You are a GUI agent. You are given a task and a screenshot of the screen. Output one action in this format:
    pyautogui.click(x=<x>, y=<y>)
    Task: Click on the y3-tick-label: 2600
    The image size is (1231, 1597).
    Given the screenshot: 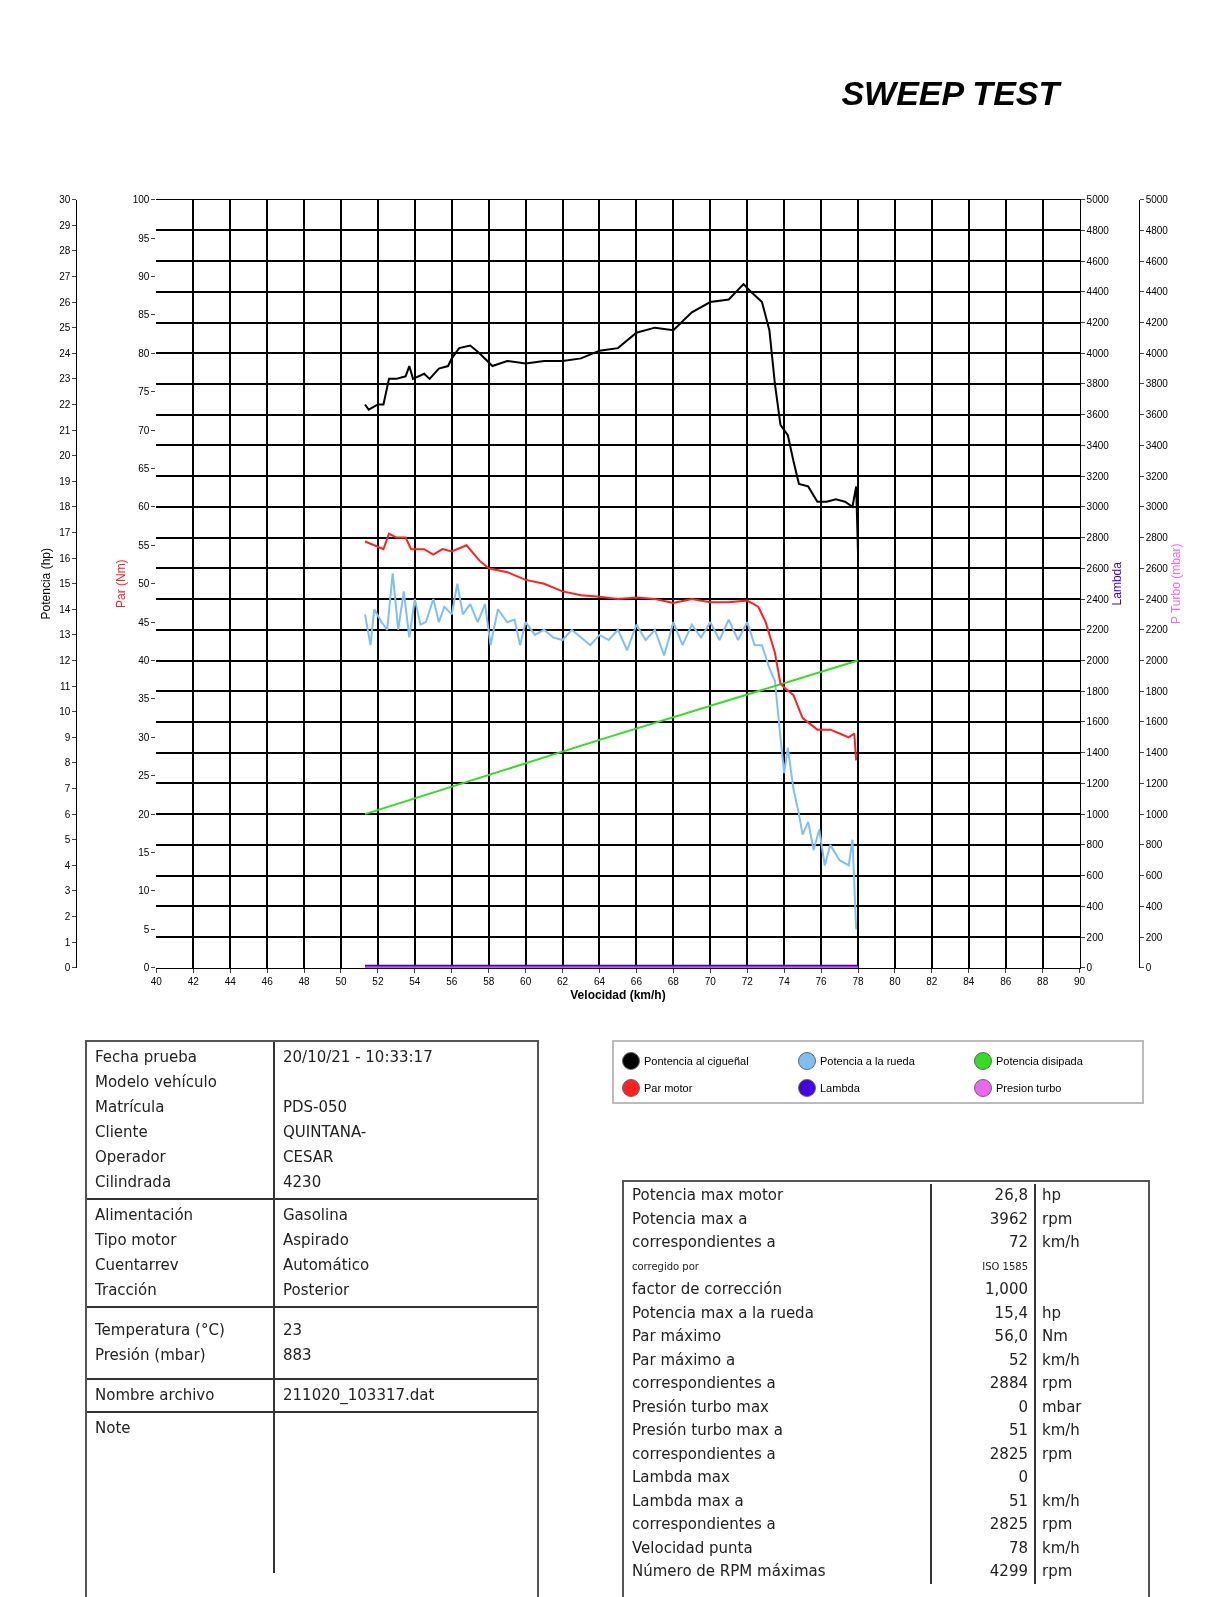 What is the action you would take?
    pyautogui.click(x=1098, y=568)
    